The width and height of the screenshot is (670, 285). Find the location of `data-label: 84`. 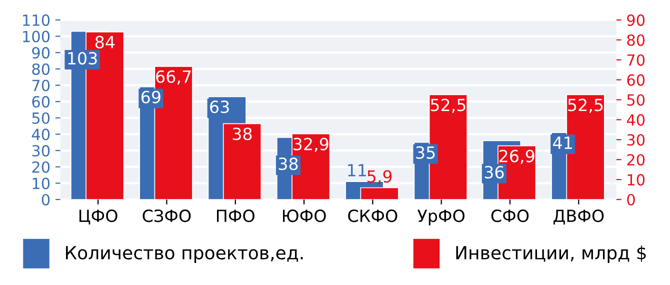

data-label: 84 is located at coordinates (105, 42).